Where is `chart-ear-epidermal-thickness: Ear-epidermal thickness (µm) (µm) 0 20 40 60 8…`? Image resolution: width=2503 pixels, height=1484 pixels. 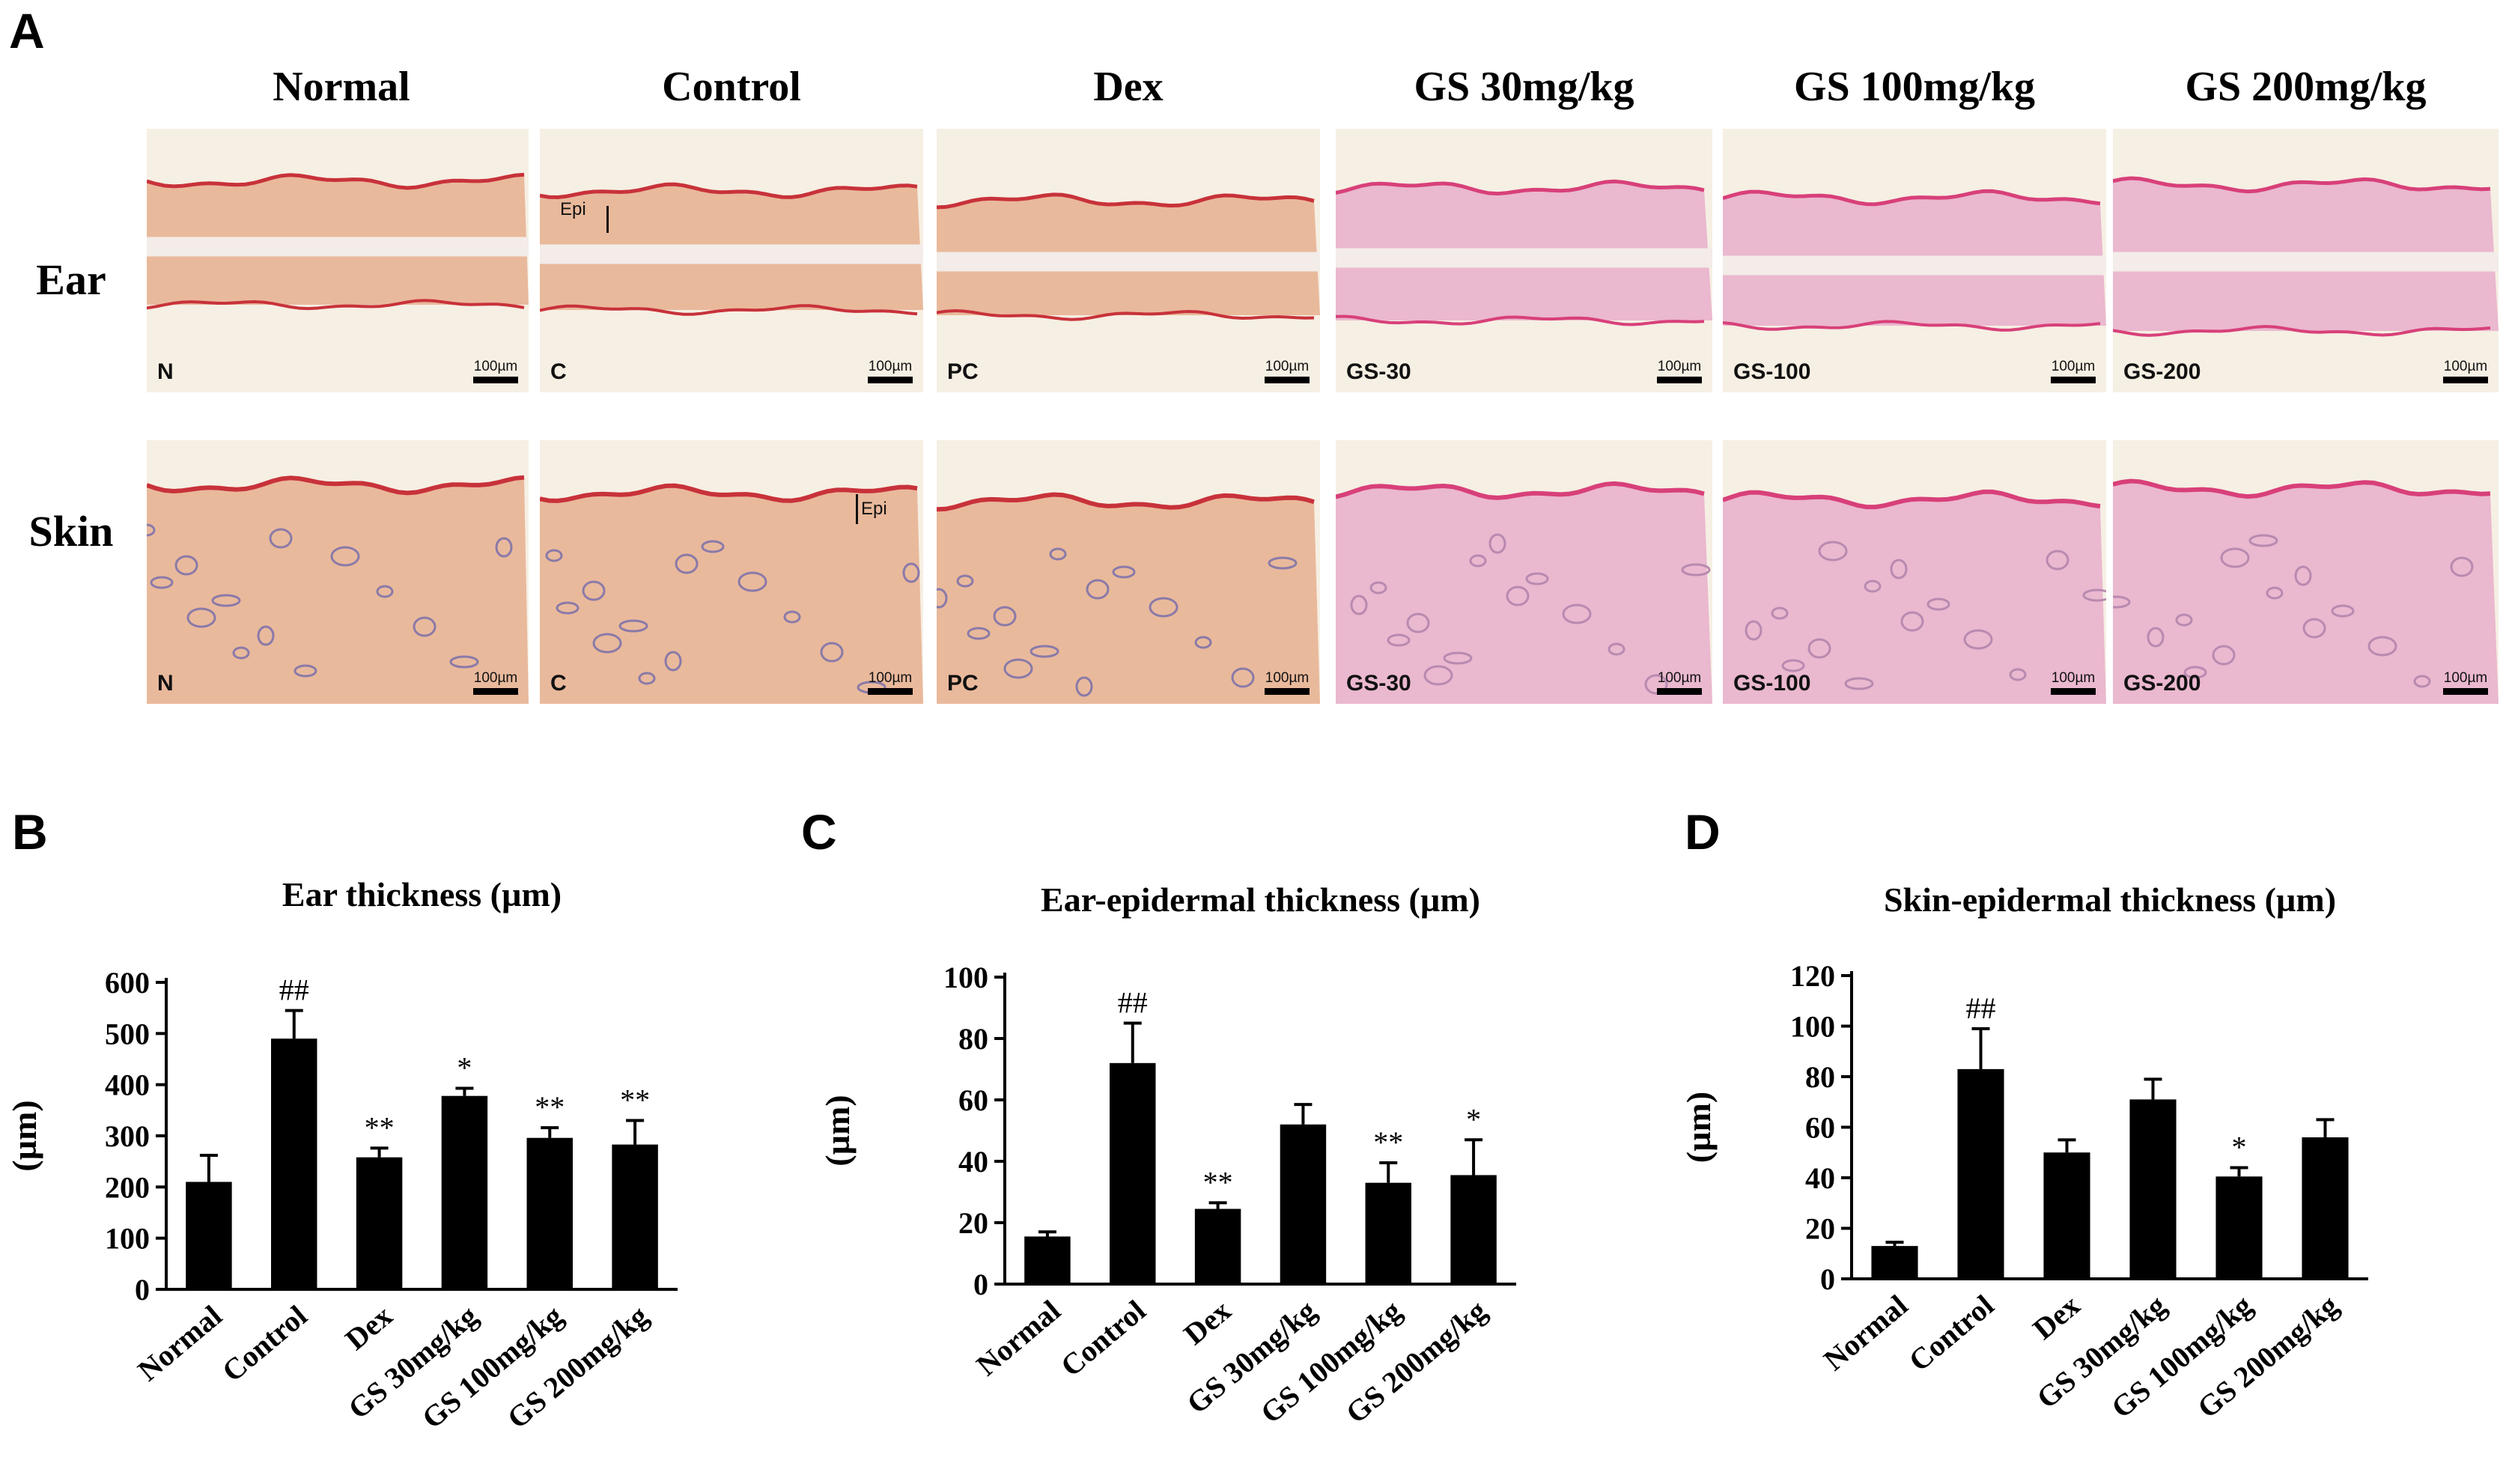 chart-ear-epidermal-thickness: Ear-epidermal thickness (µm) (µm) 0 20 40 60 8… is located at coordinates (1210, 1169).